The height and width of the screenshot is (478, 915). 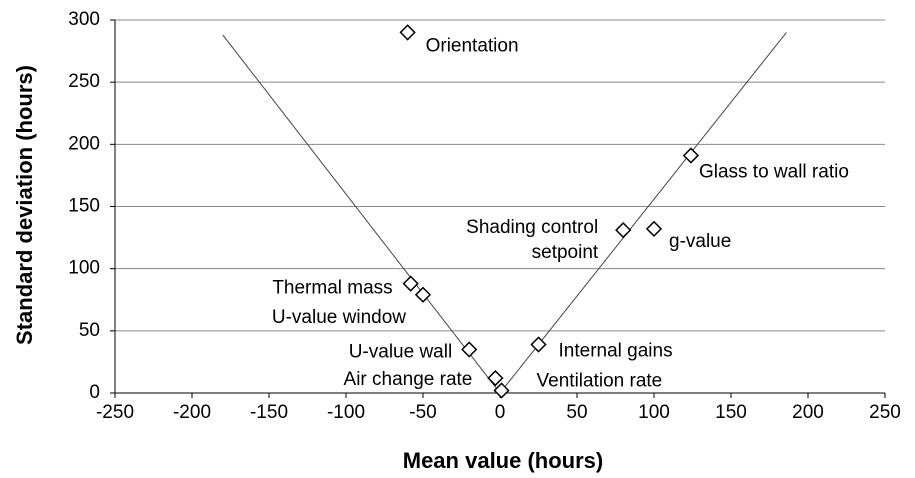 I want to click on point-label: Air change rate, so click(x=408, y=379).